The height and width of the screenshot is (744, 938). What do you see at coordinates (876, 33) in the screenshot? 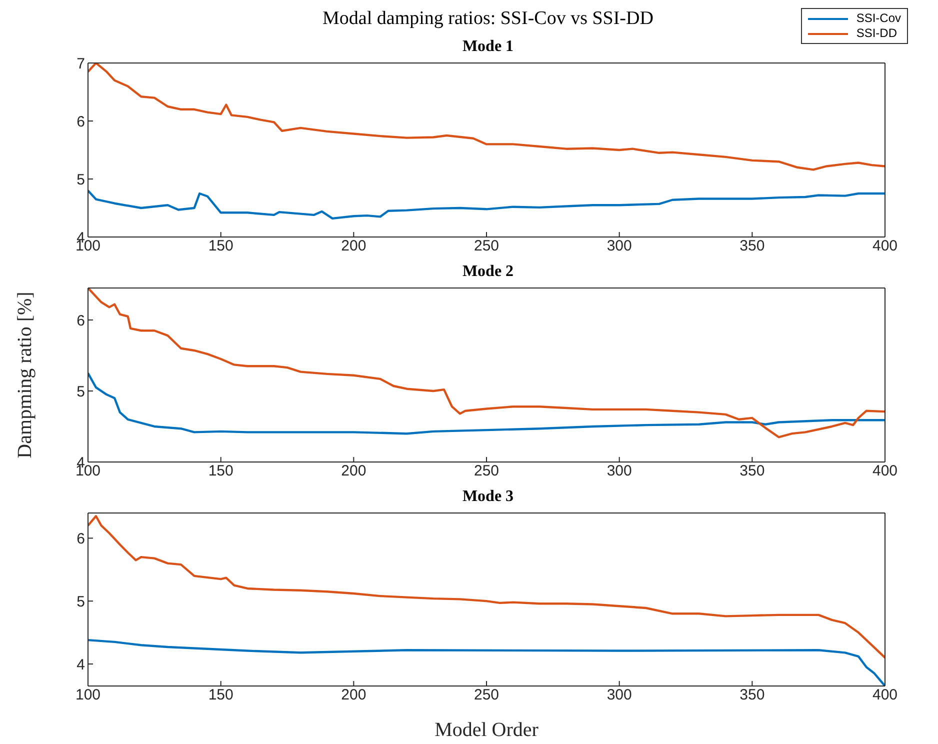
I see `legend-label: SSI-DD` at bounding box center [876, 33].